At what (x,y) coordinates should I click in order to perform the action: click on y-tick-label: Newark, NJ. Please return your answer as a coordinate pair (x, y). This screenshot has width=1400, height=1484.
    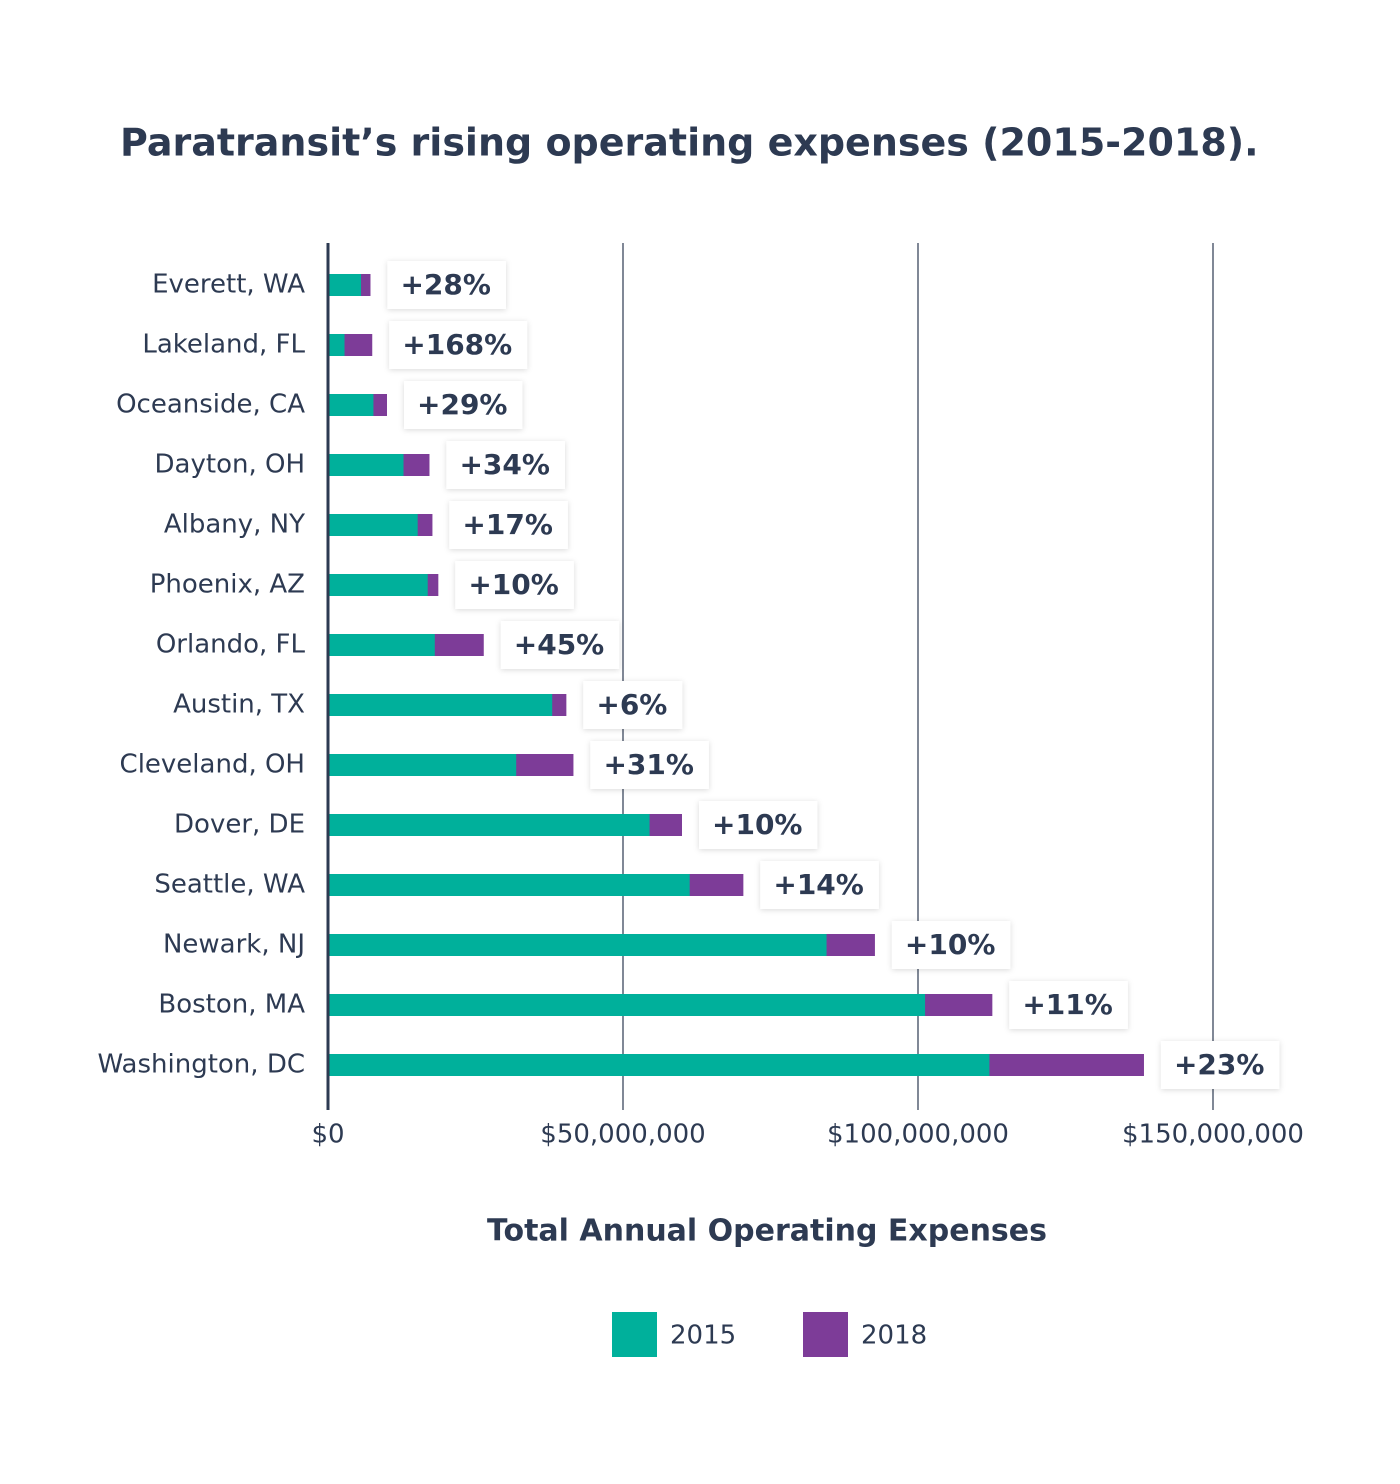
    Looking at the image, I should click on (234, 945).